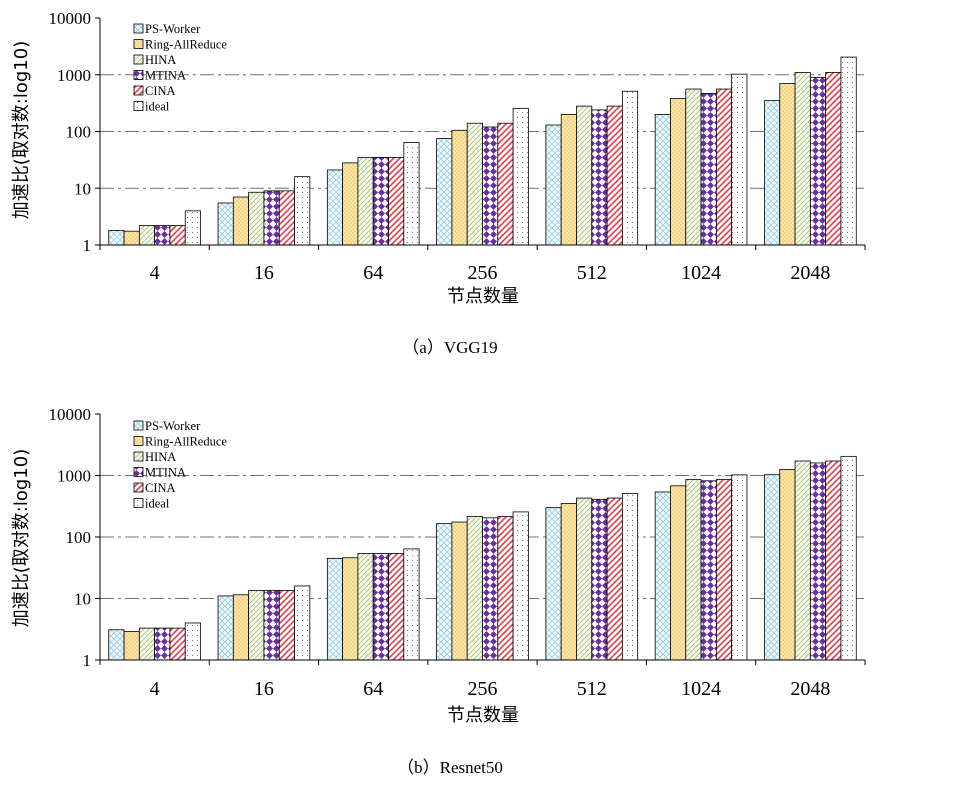 Image resolution: width=954 pixels, height=786 pixels. I want to click on legend-item-ps: PS-Worker, so click(167, 29).